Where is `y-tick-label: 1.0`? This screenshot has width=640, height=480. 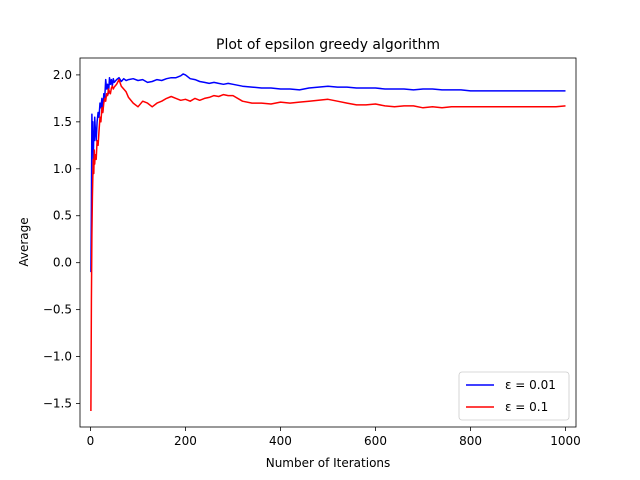 y-tick-label: 1.0 is located at coordinates (62, 169).